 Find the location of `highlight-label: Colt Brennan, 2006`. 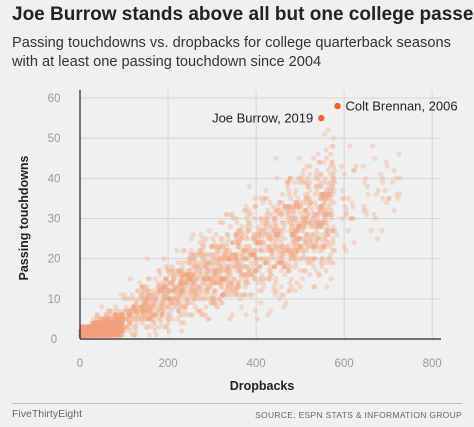

highlight-label: Colt Brennan, 2006 is located at coordinates (402, 106).